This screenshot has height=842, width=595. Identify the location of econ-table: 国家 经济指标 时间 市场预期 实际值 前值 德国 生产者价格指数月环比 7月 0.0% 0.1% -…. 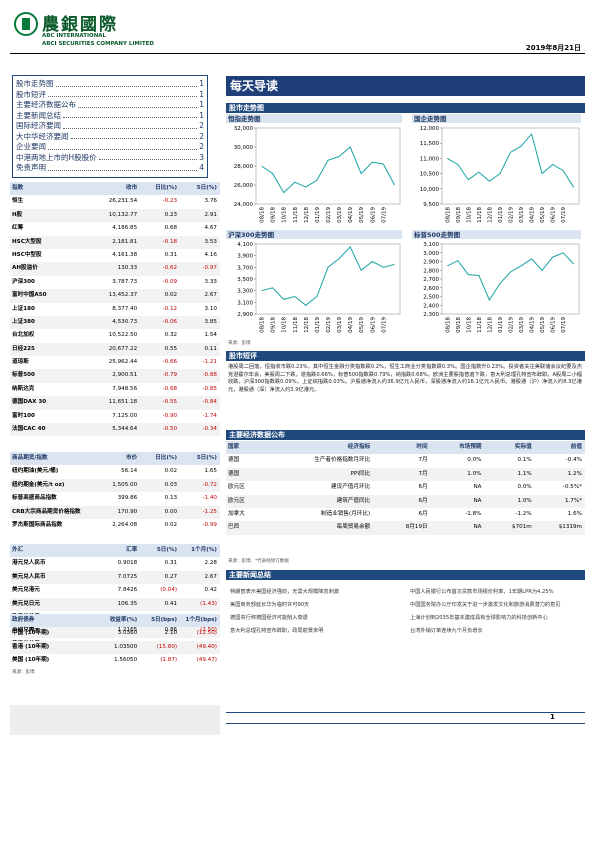
(405, 488).